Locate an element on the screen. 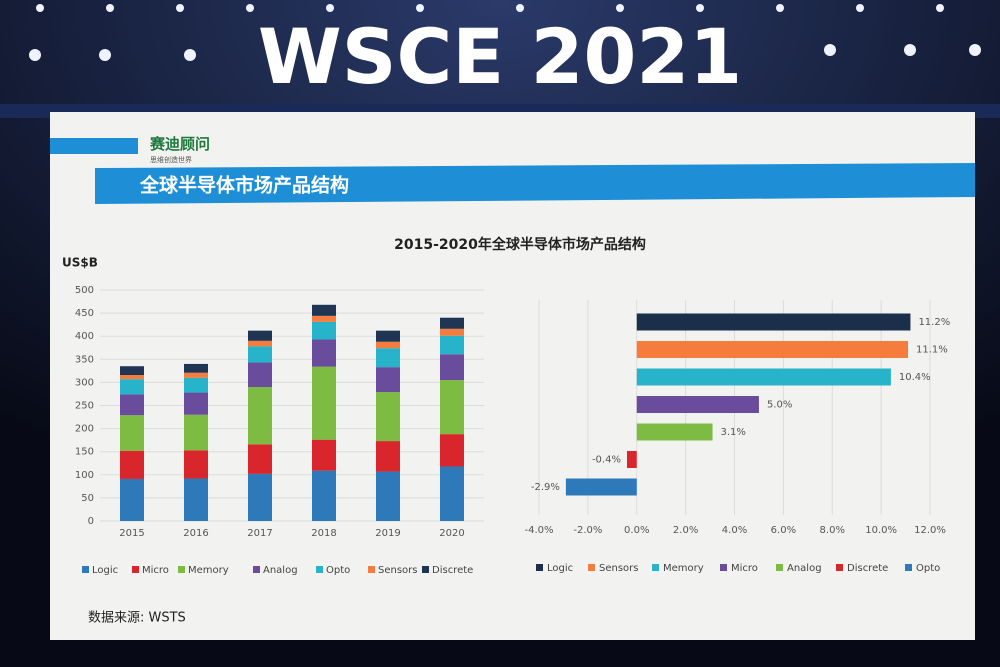  y-tick-label: 400 is located at coordinates (84, 336).